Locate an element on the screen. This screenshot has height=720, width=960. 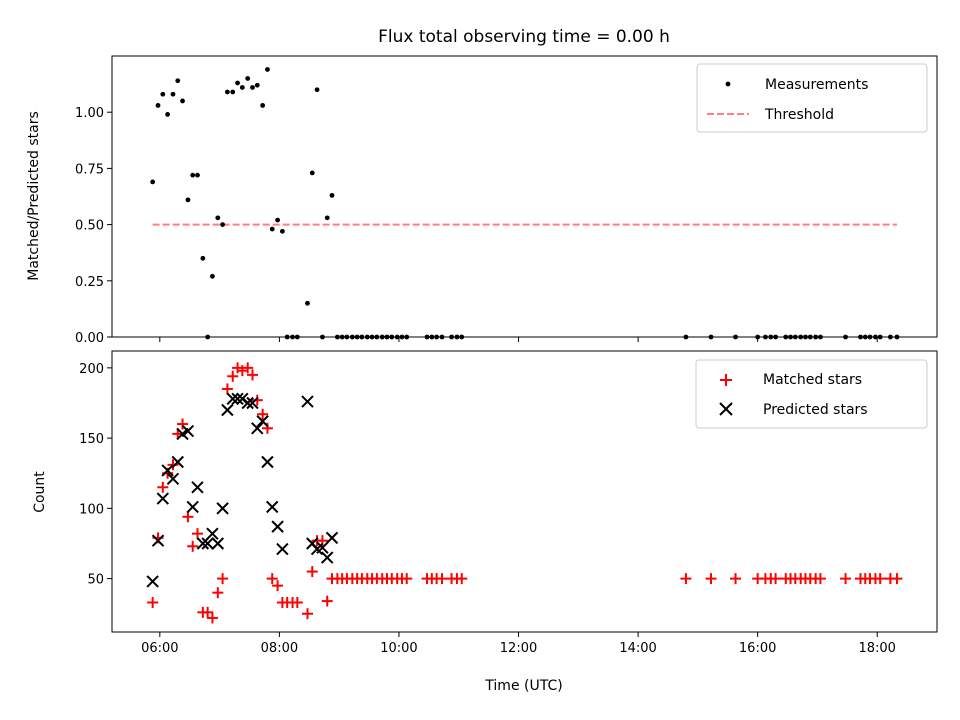
x-tick-label: 14:00 is located at coordinates (637, 648).